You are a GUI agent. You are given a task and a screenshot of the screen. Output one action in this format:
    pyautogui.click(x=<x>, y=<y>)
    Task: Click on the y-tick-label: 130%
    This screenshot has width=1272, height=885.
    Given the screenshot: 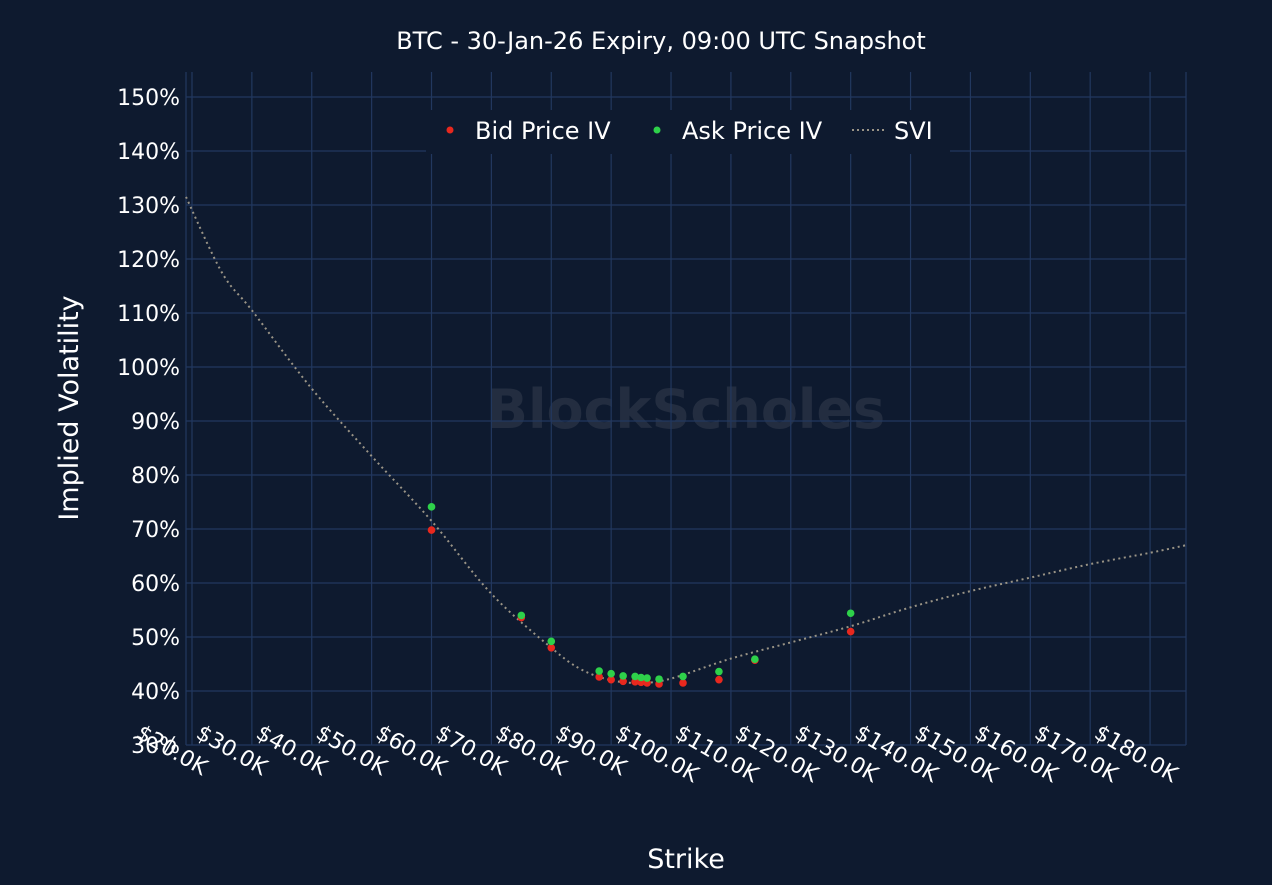 What is the action you would take?
    pyautogui.click(x=148, y=206)
    